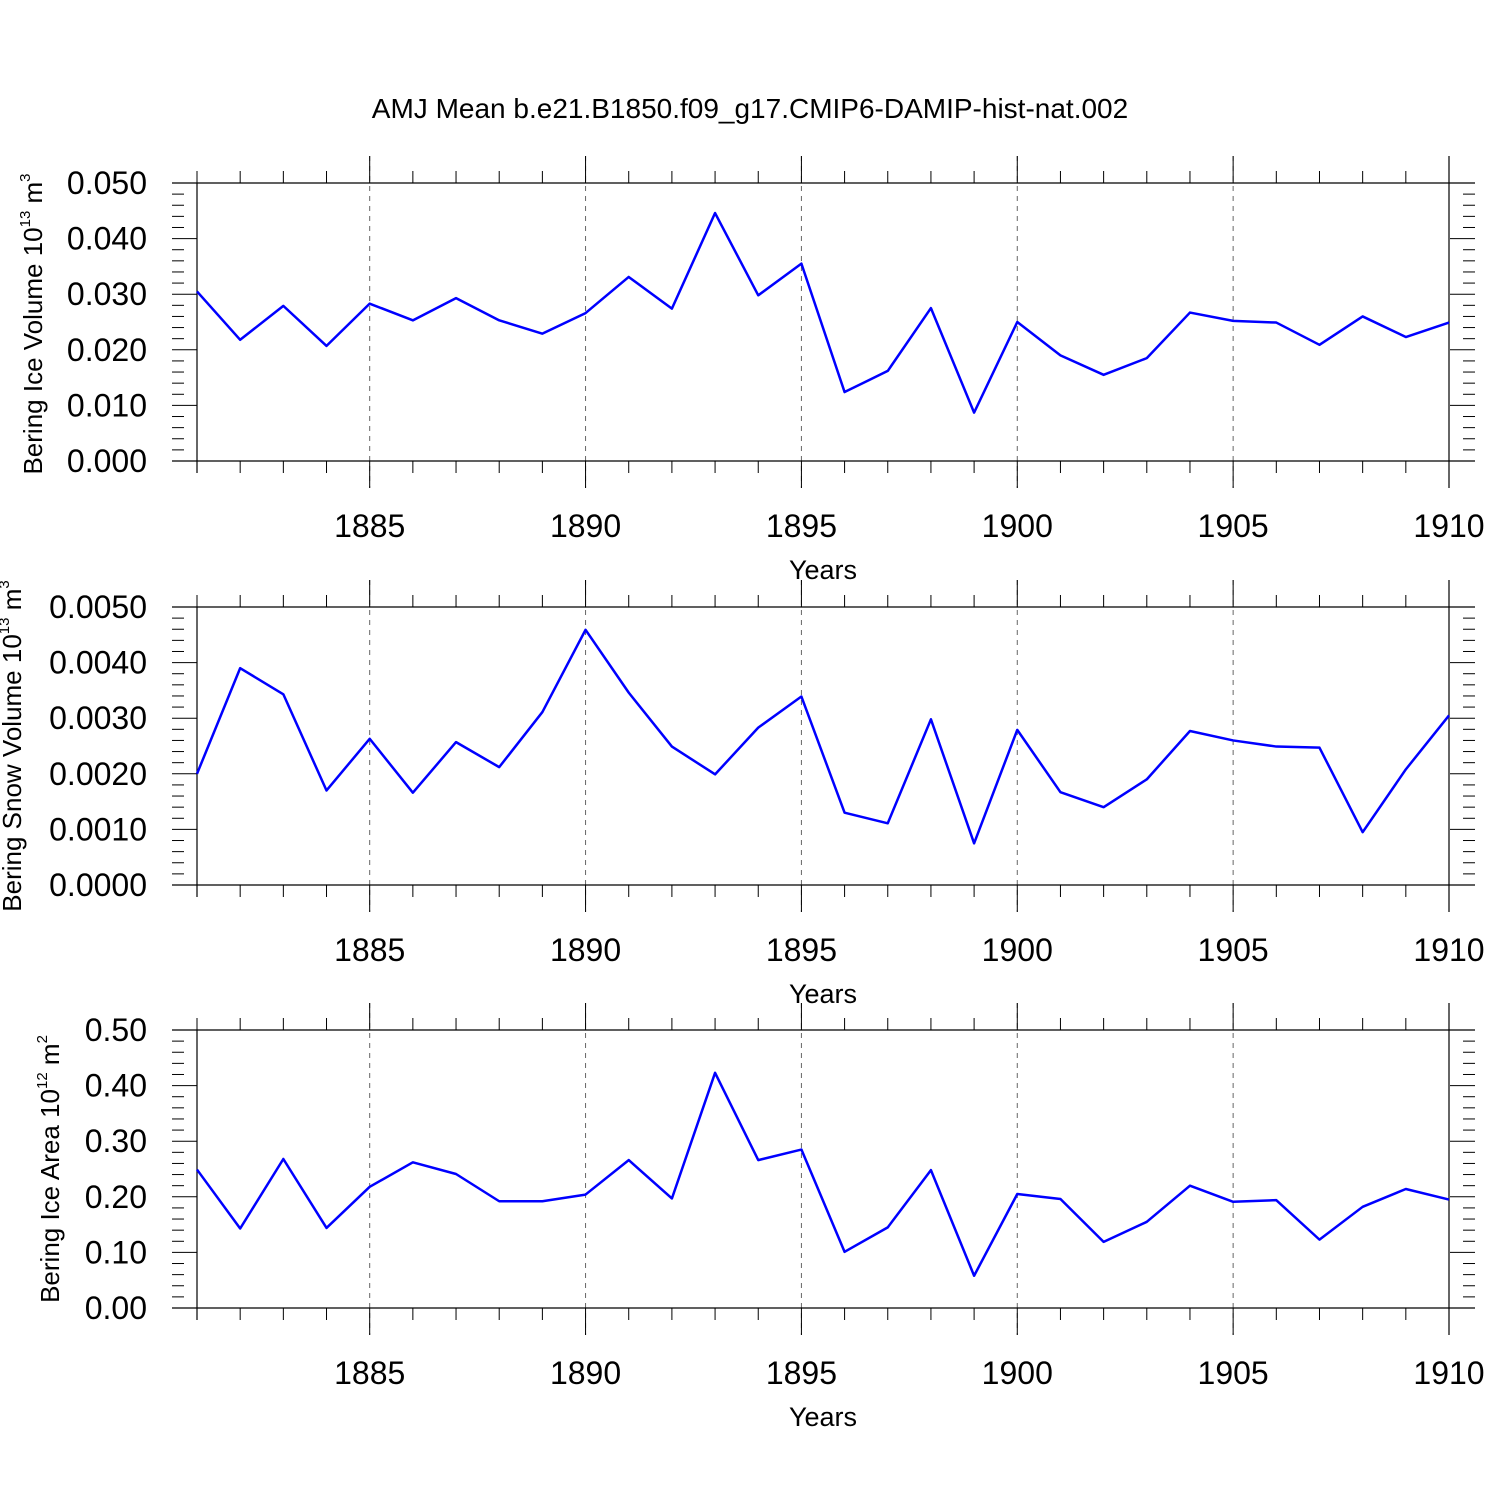 Image resolution: width=1500 pixels, height=1500 pixels. I want to click on y-axis-label: Bering Ice Volume 1013 m3, so click(32, 323).